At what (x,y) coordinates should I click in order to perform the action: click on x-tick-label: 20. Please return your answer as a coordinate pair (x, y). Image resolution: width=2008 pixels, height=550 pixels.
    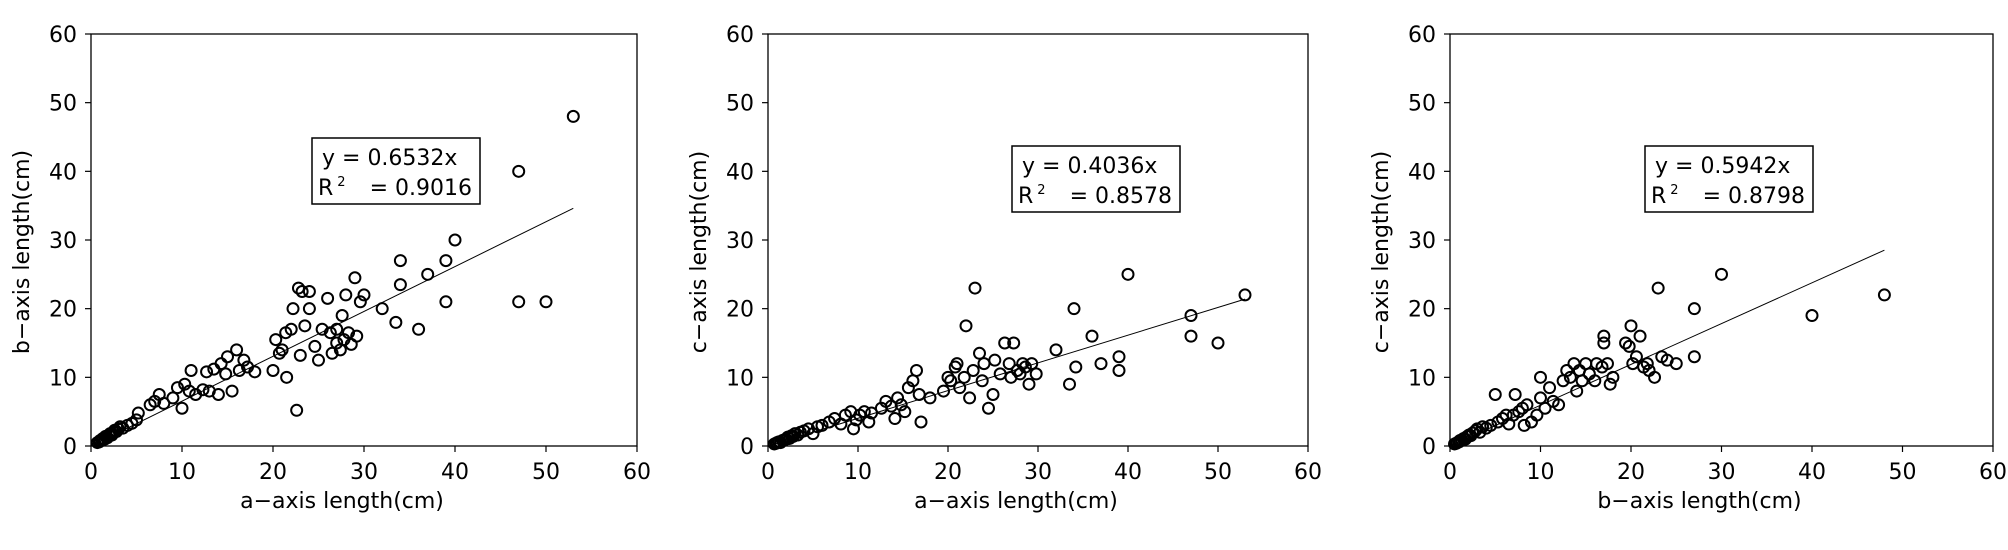
    Looking at the image, I should click on (948, 472).